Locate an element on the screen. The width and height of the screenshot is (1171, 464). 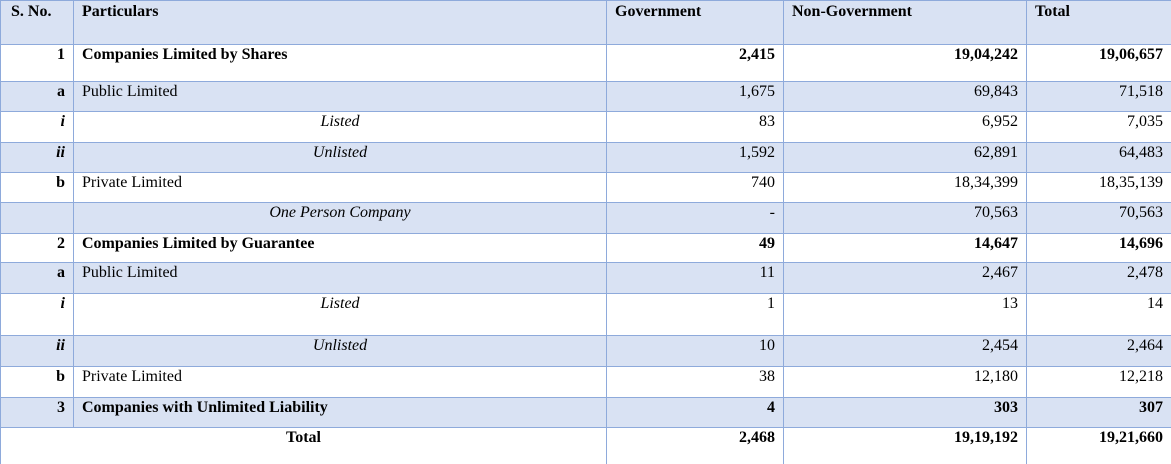
table-row: ii Unlisted 1,592 62,891 64,483 is located at coordinates (586, 158).